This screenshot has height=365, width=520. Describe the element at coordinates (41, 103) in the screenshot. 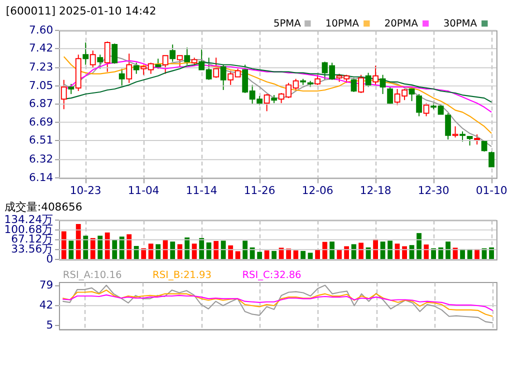

I see `y-tick-label: 6.87` at that location.